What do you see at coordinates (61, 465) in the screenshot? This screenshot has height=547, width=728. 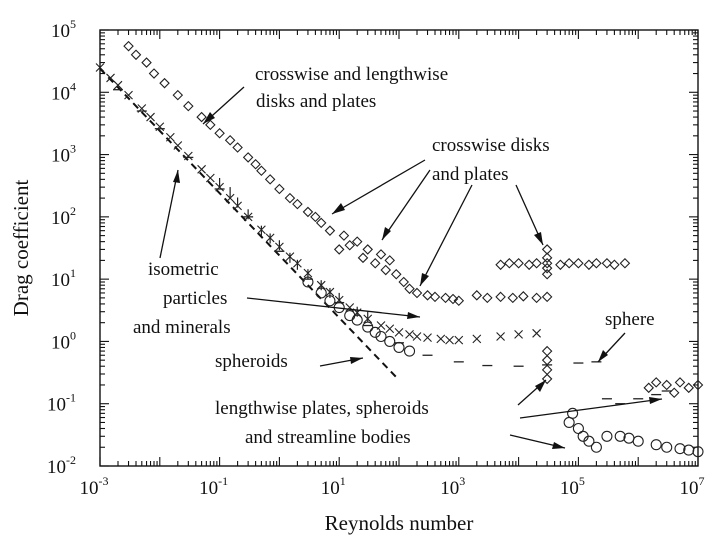 I see `y-tick-label: 10⁻²` at bounding box center [61, 465].